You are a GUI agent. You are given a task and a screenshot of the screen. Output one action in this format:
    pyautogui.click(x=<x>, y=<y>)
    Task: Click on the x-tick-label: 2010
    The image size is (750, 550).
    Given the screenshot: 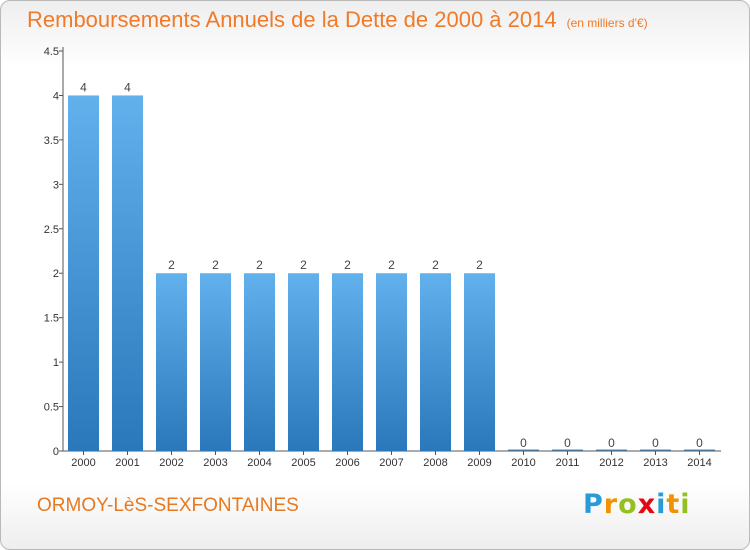 What is the action you would take?
    pyautogui.click(x=523, y=463)
    